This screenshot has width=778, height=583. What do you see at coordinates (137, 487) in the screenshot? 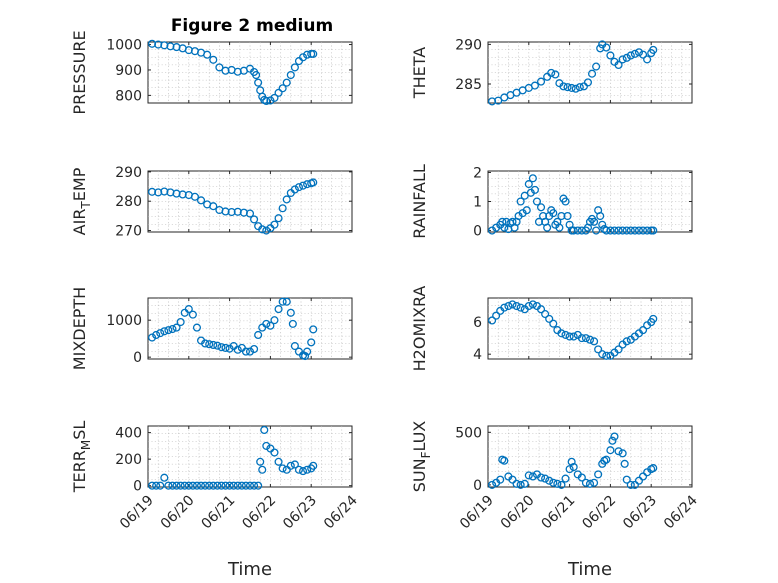
I see `y-tick-label: 0` at bounding box center [137, 487].